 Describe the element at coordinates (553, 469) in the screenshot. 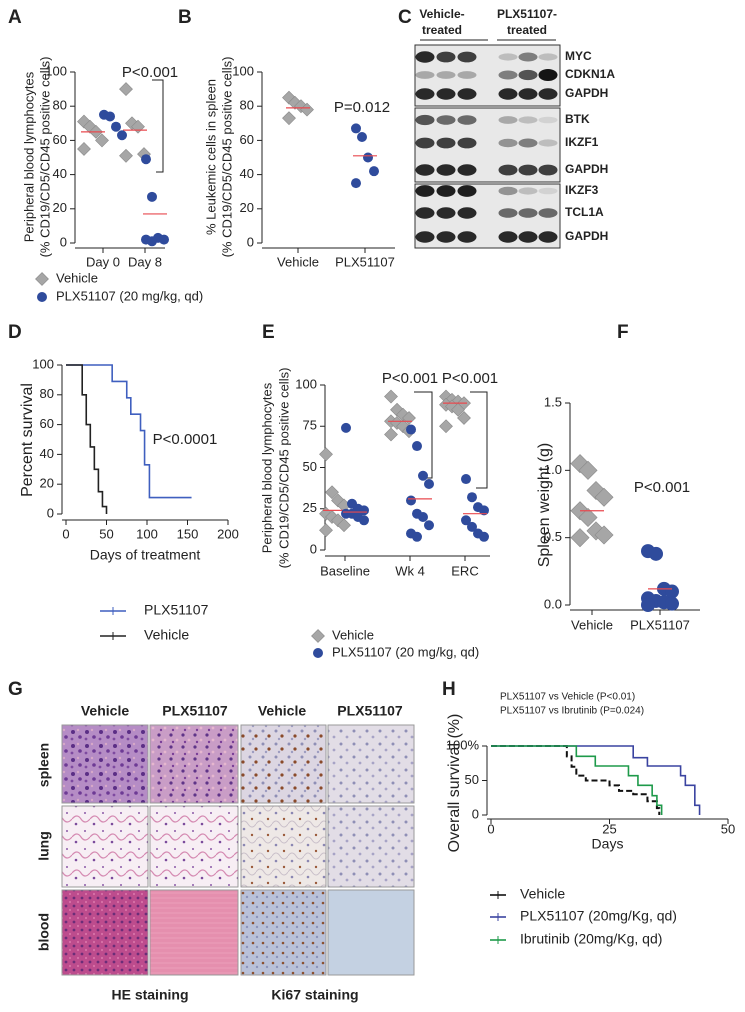

I see `y-tick-label: 1.0` at that location.